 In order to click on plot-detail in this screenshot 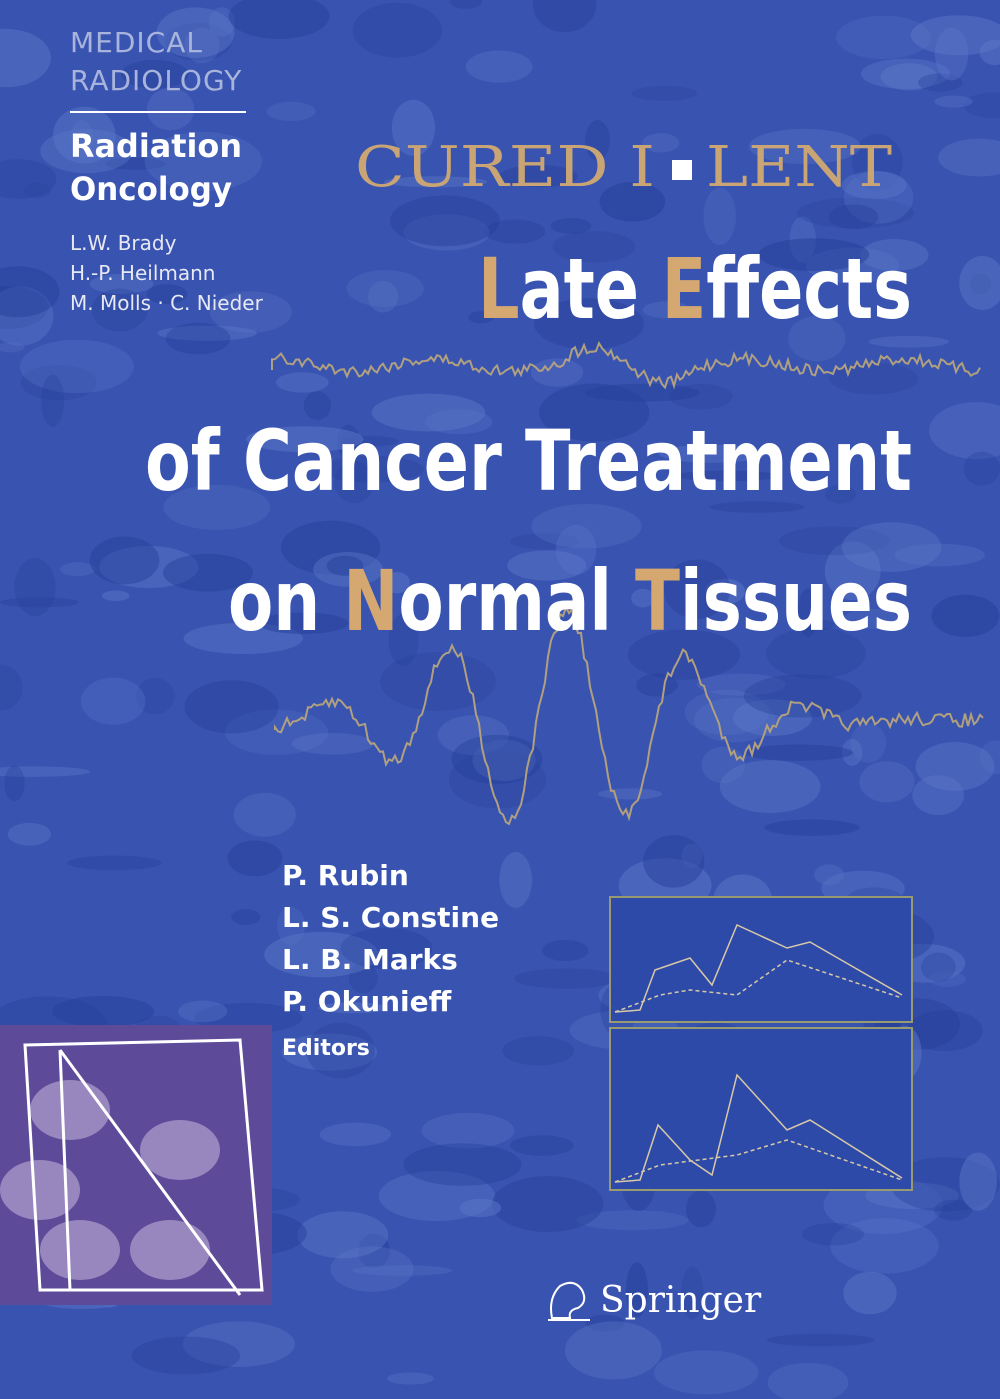, I will do `click(758, 1053)`.